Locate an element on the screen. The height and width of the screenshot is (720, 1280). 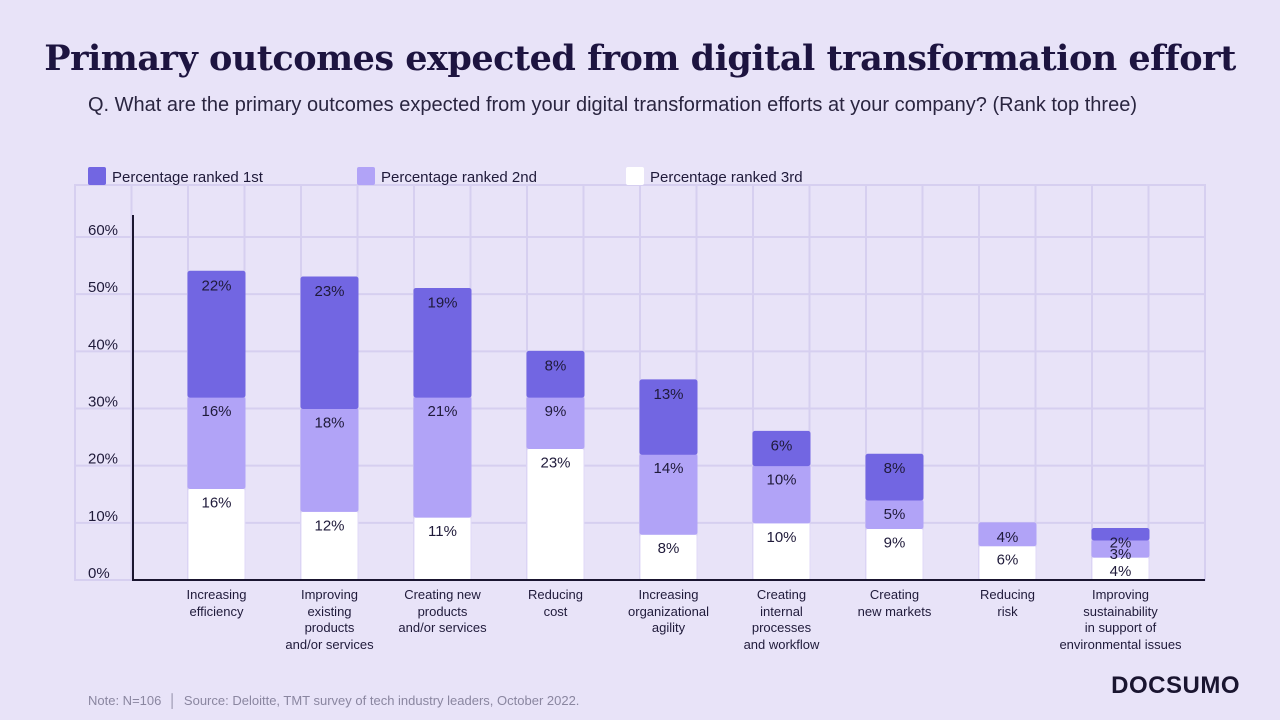
x-tick-label: Creating new products and/or services is located at coordinates (442, 611).